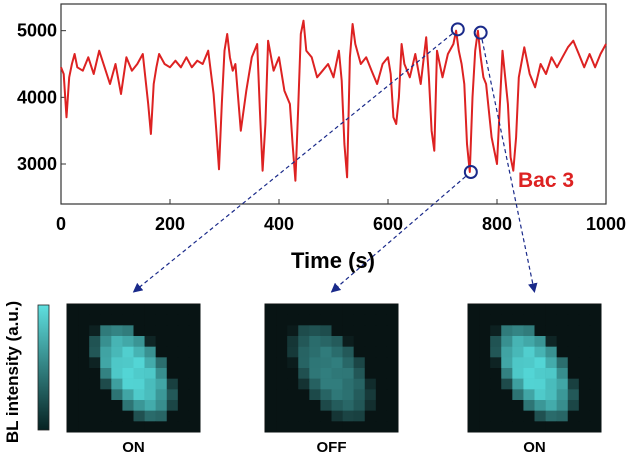 The image size is (639, 459). Describe the element at coordinates (12, 372) in the screenshot. I see `intensity-axis-label: BL intensity (a.u.)` at that location.